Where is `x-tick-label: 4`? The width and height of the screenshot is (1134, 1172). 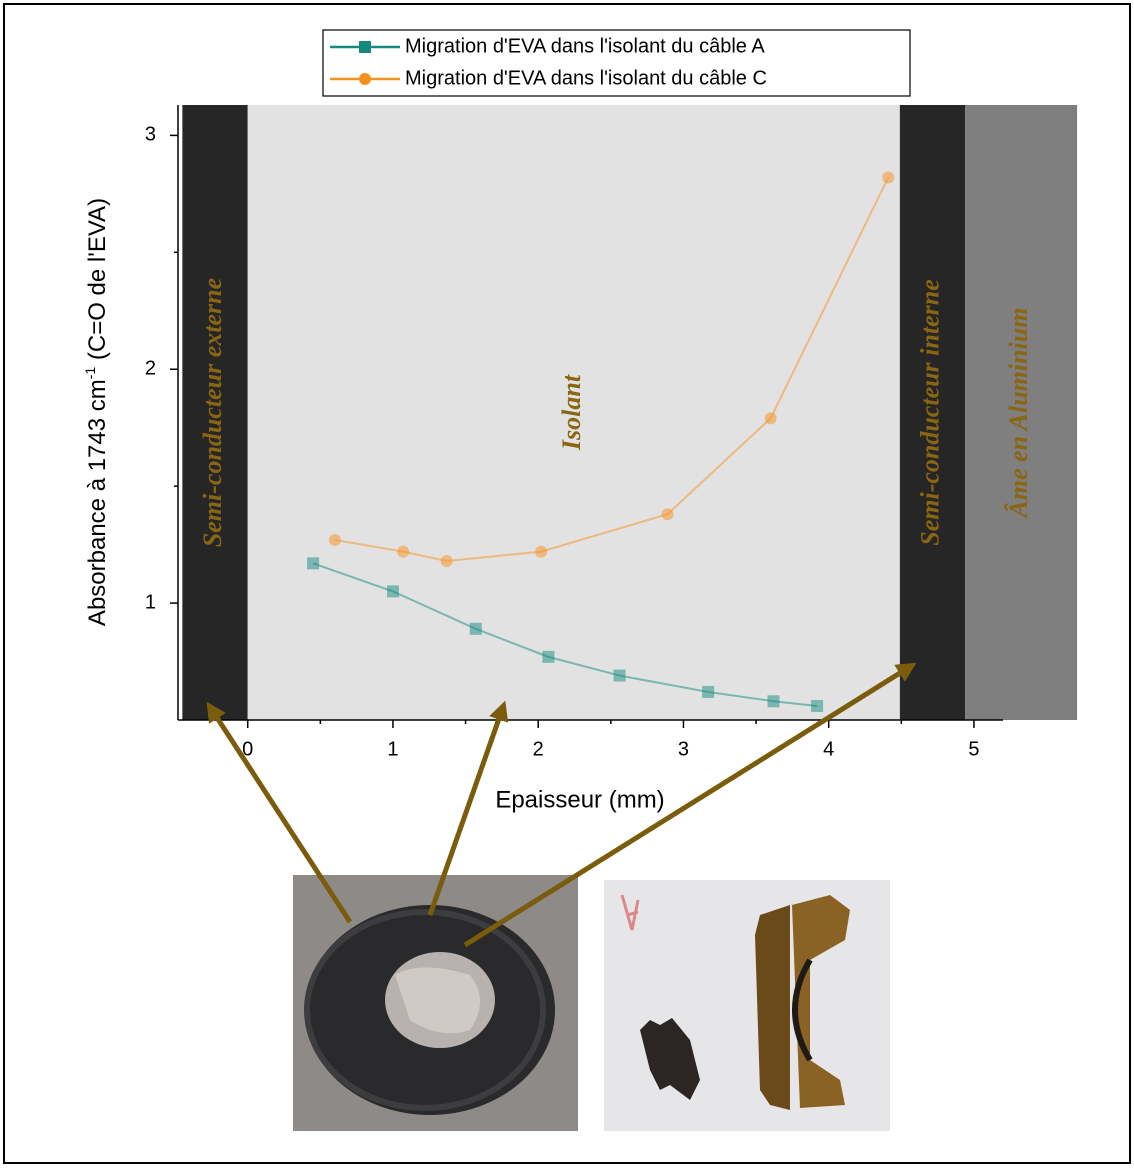
x-tick-label: 4 is located at coordinates (828, 749).